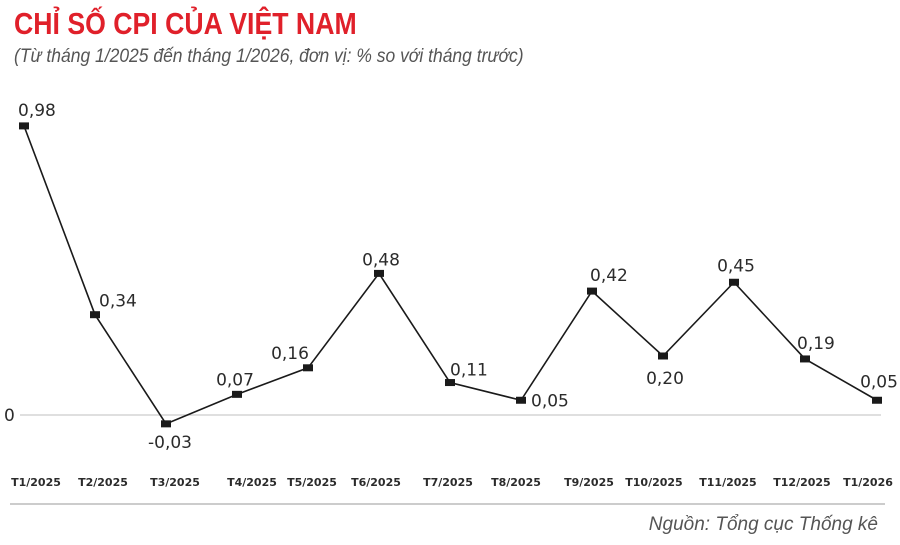 This screenshot has width=900, height=545. I want to click on x-axis-label: T6/2025, so click(376, 482).